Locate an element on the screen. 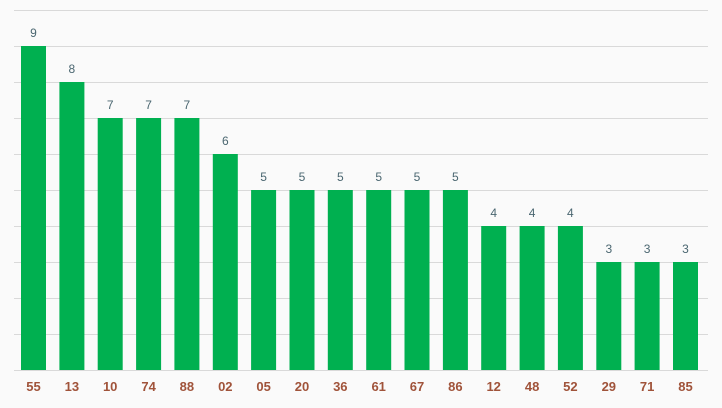 Image resolution: width=722 pixels, height=408 pixels. x-tick-label: 71 is located at coordinates (647, 386).